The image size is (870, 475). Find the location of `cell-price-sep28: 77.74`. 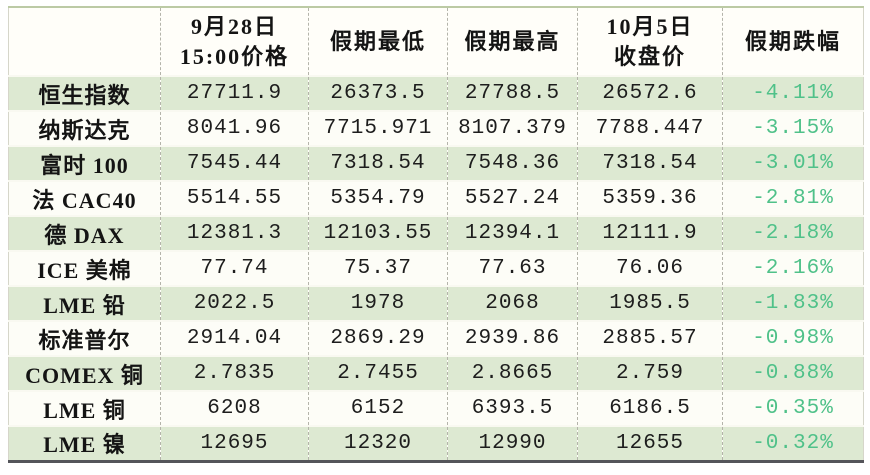

cell-price-sep28: 77.74 is located at coordinates (234, 268).